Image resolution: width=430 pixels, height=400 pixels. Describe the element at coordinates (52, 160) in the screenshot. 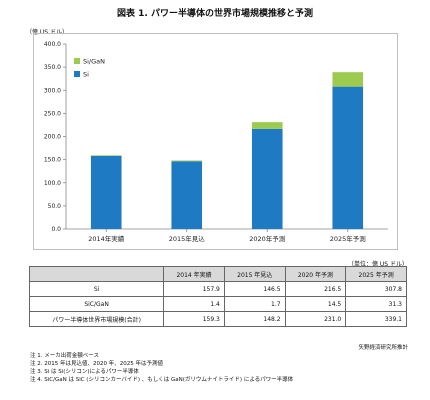

I see `y-tick-label: 150.0` at that location.